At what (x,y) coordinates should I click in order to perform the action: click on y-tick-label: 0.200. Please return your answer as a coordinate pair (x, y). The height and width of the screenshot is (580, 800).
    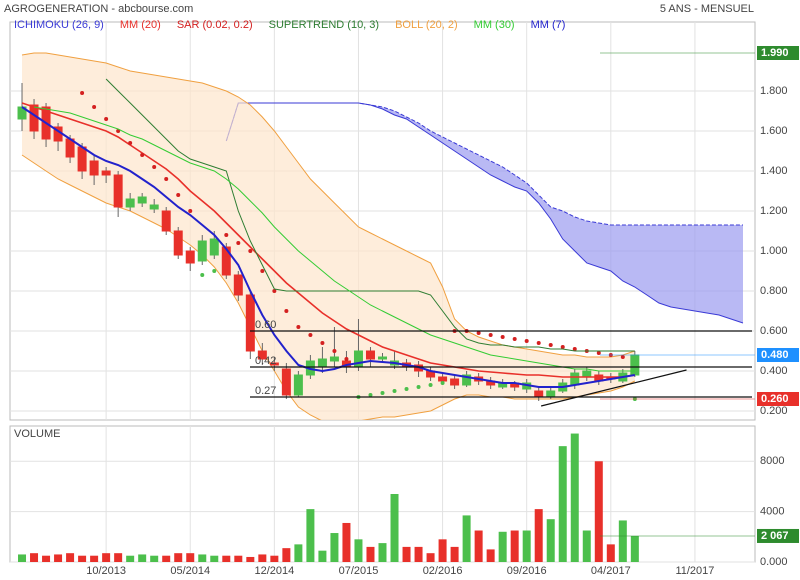
    Looking at the image, I should click on (774, 411).